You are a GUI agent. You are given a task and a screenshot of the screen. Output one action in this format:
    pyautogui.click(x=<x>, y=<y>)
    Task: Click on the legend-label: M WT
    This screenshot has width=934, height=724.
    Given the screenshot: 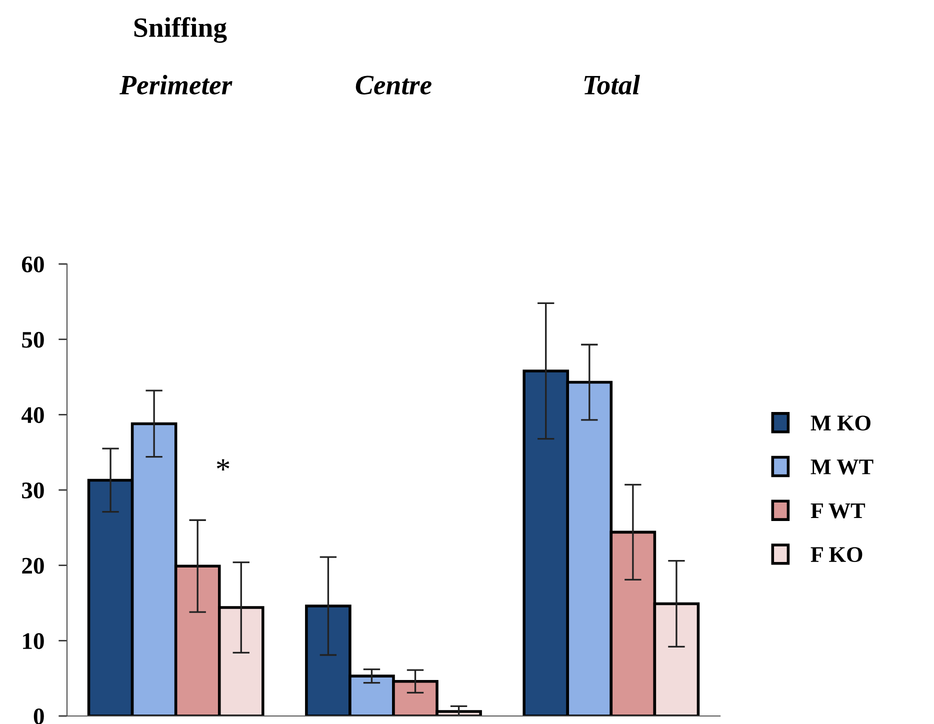 What is the action you would take?
    pyautogui.click(x=842, y=467)
    